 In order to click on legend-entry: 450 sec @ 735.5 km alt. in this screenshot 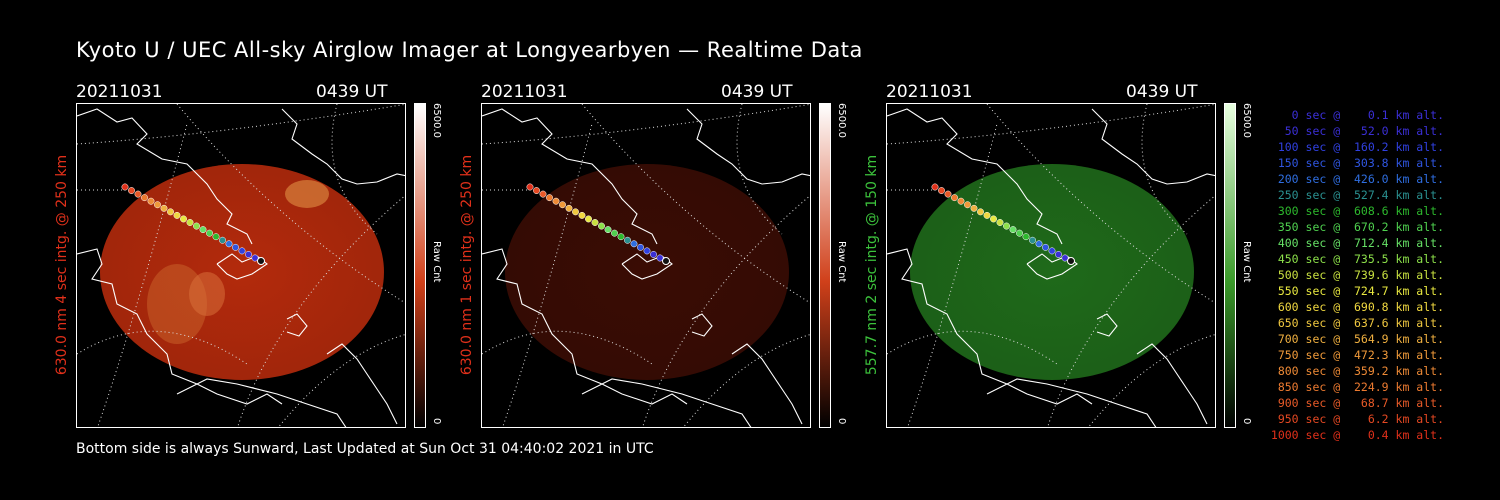, I will do `click(1357, 259)`.